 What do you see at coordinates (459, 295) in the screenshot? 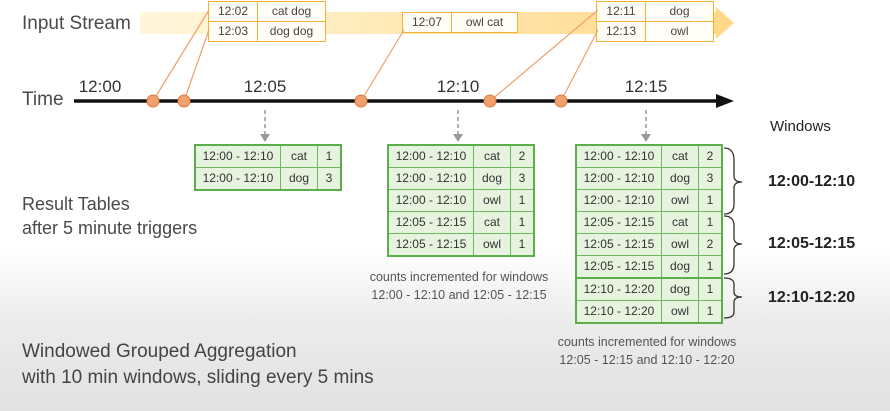
I see `note-line: 12:00 - 12:10 and 12:05 - 12:15` at bounding box center [459, 295].